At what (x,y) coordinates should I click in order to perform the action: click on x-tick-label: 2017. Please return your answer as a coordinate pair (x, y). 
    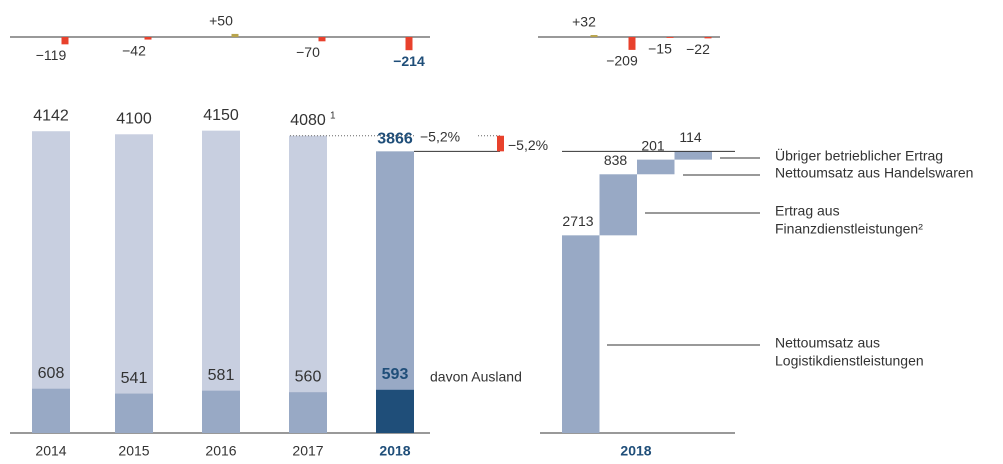
    Looking at the image, I should click on (307, 451).